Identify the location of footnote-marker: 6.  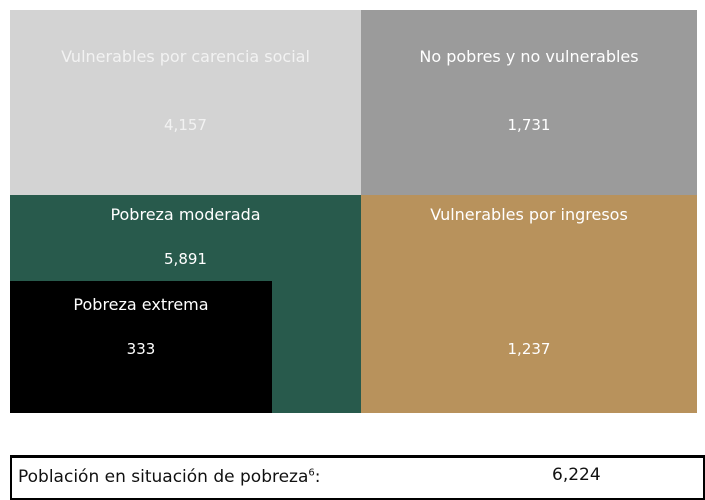
(311, 473).